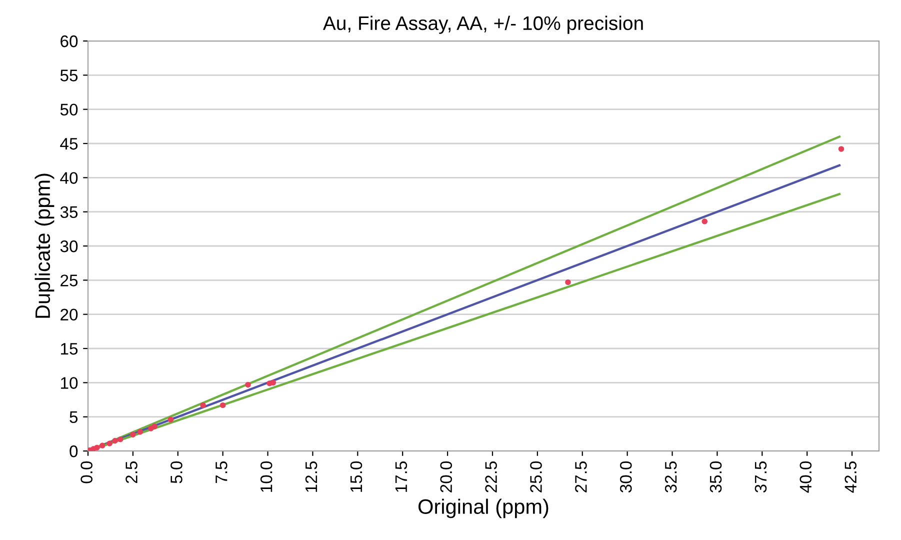 The height and width of the screenshot is (540, 901). Describe the element at coordinates (356, 476) in the screenshot. I see `x-tick-label: 15.0` at that location.